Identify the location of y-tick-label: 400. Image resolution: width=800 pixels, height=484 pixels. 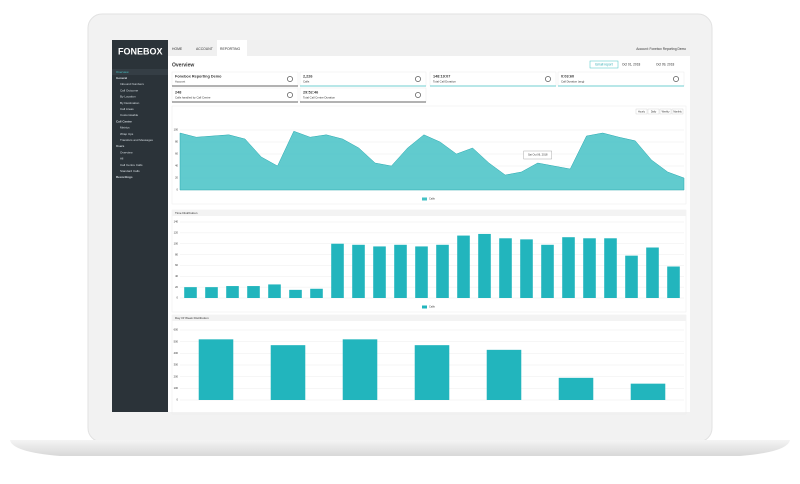
(176, 353).